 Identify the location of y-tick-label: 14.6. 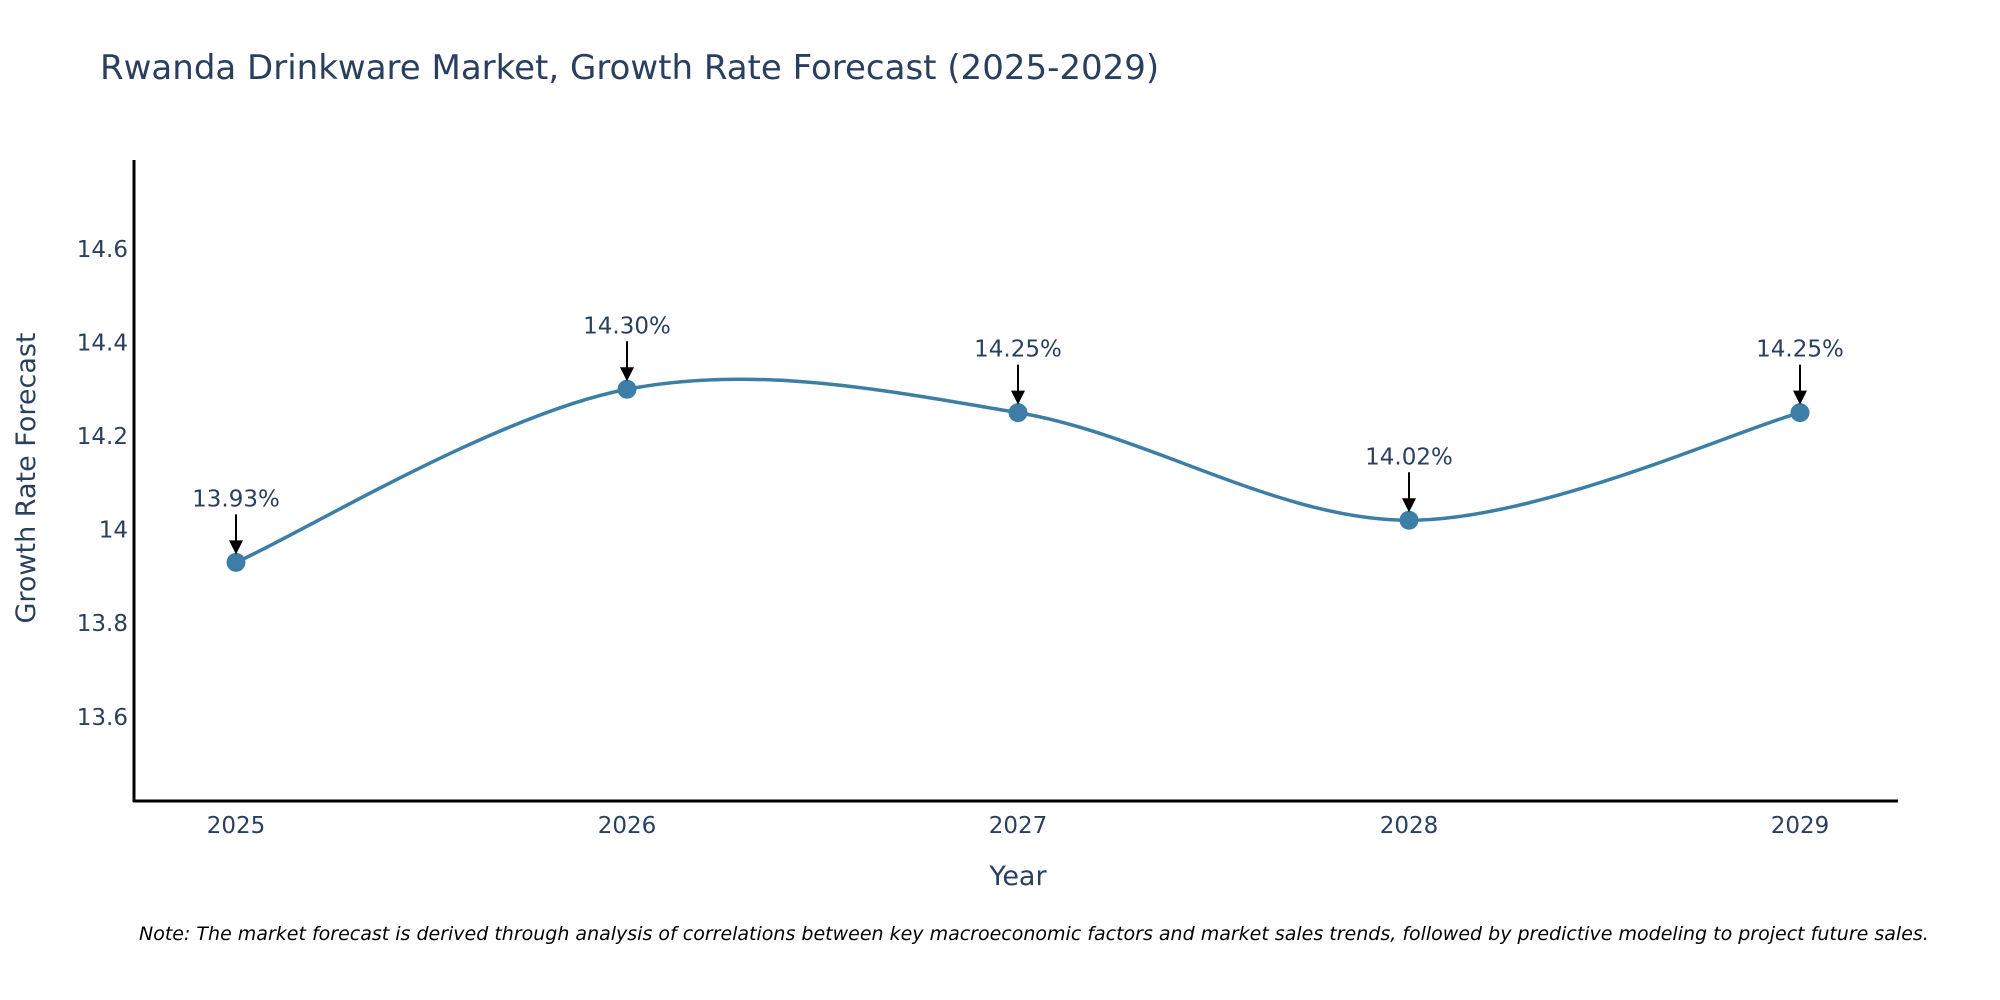
(102, 250).